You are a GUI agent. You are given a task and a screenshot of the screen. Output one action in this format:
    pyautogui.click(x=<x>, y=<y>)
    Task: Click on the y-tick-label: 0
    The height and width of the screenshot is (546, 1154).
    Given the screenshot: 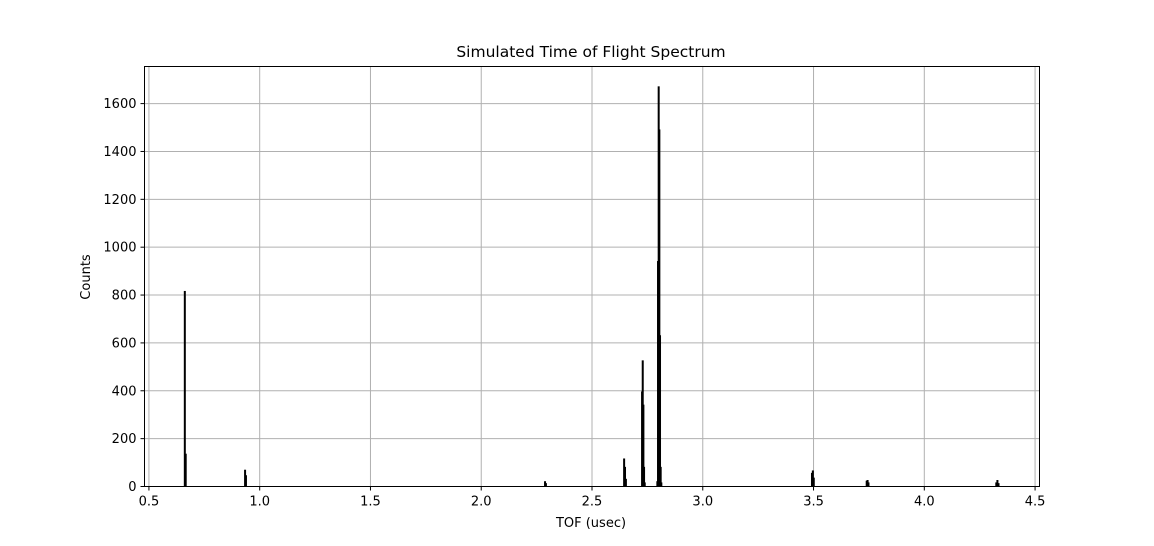 What is the action you would take?
    pyautogui.click(x=132, y=487)
    